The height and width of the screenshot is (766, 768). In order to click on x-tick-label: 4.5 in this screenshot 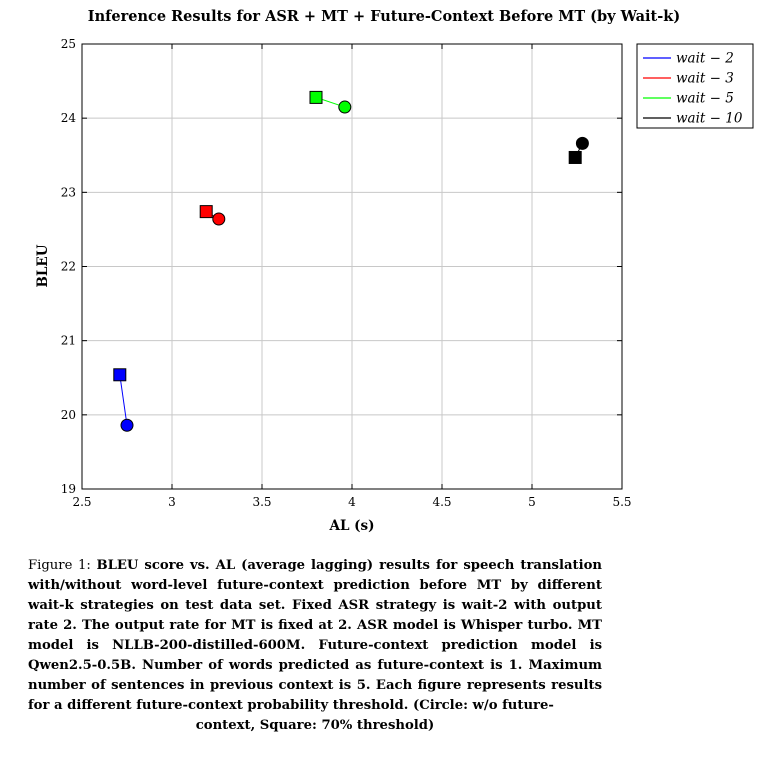, I will do `click(441, 502)`.